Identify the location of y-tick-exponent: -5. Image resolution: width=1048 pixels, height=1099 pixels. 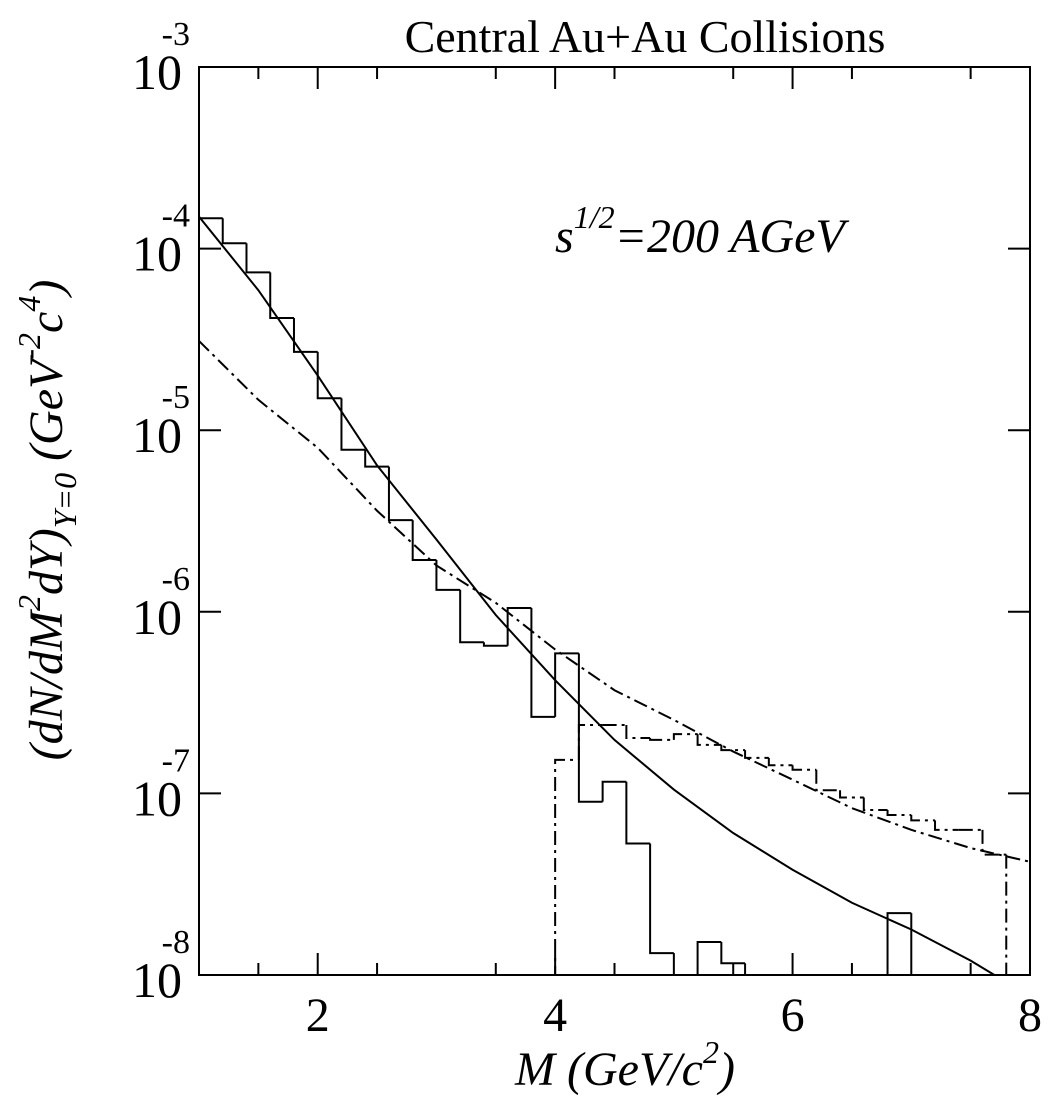
(176, 397).